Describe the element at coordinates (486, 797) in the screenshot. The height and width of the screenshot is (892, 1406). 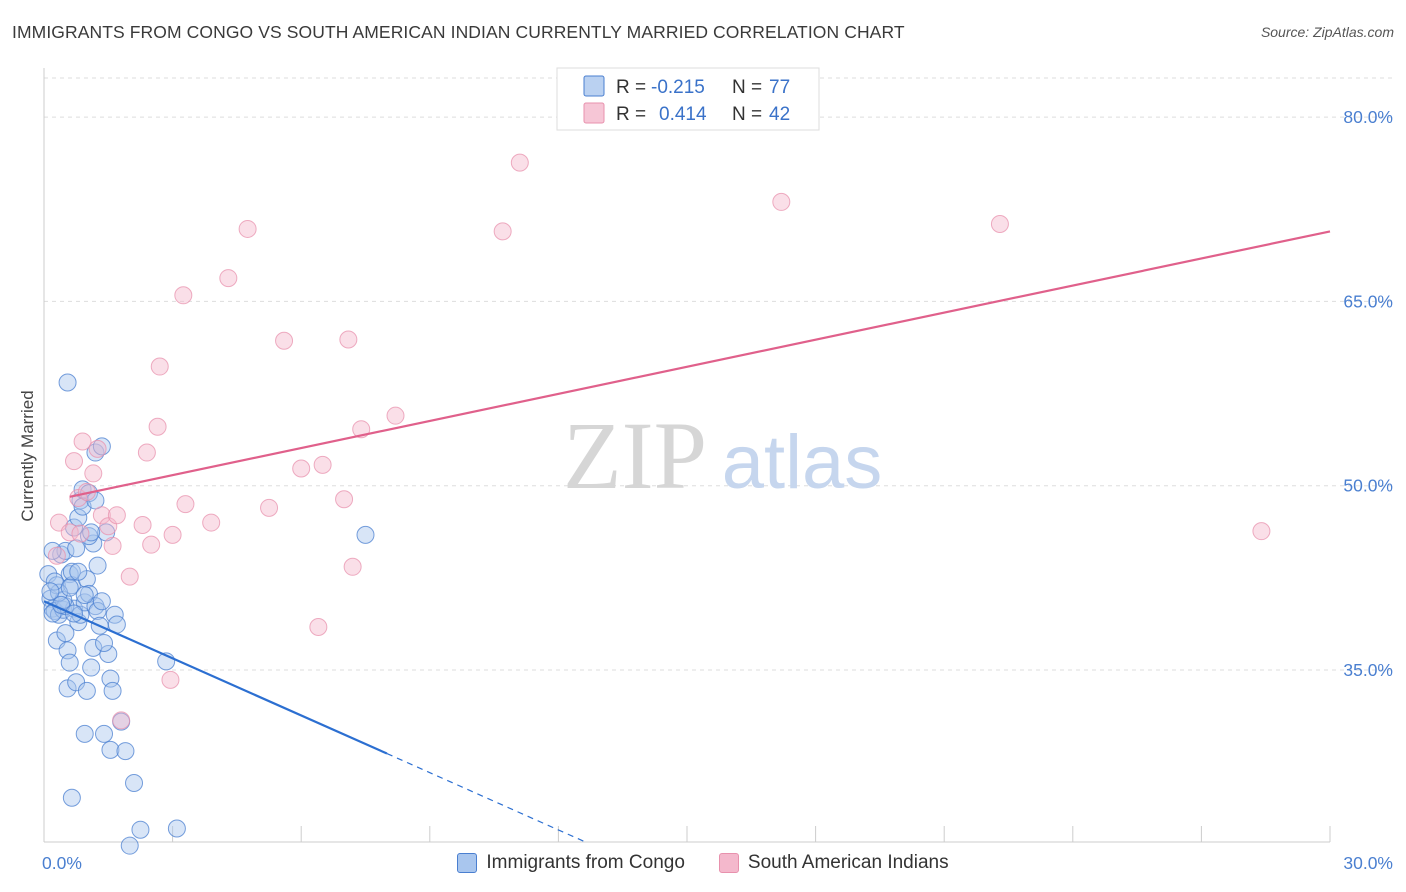
I see `congo-trend-extension` at that location.